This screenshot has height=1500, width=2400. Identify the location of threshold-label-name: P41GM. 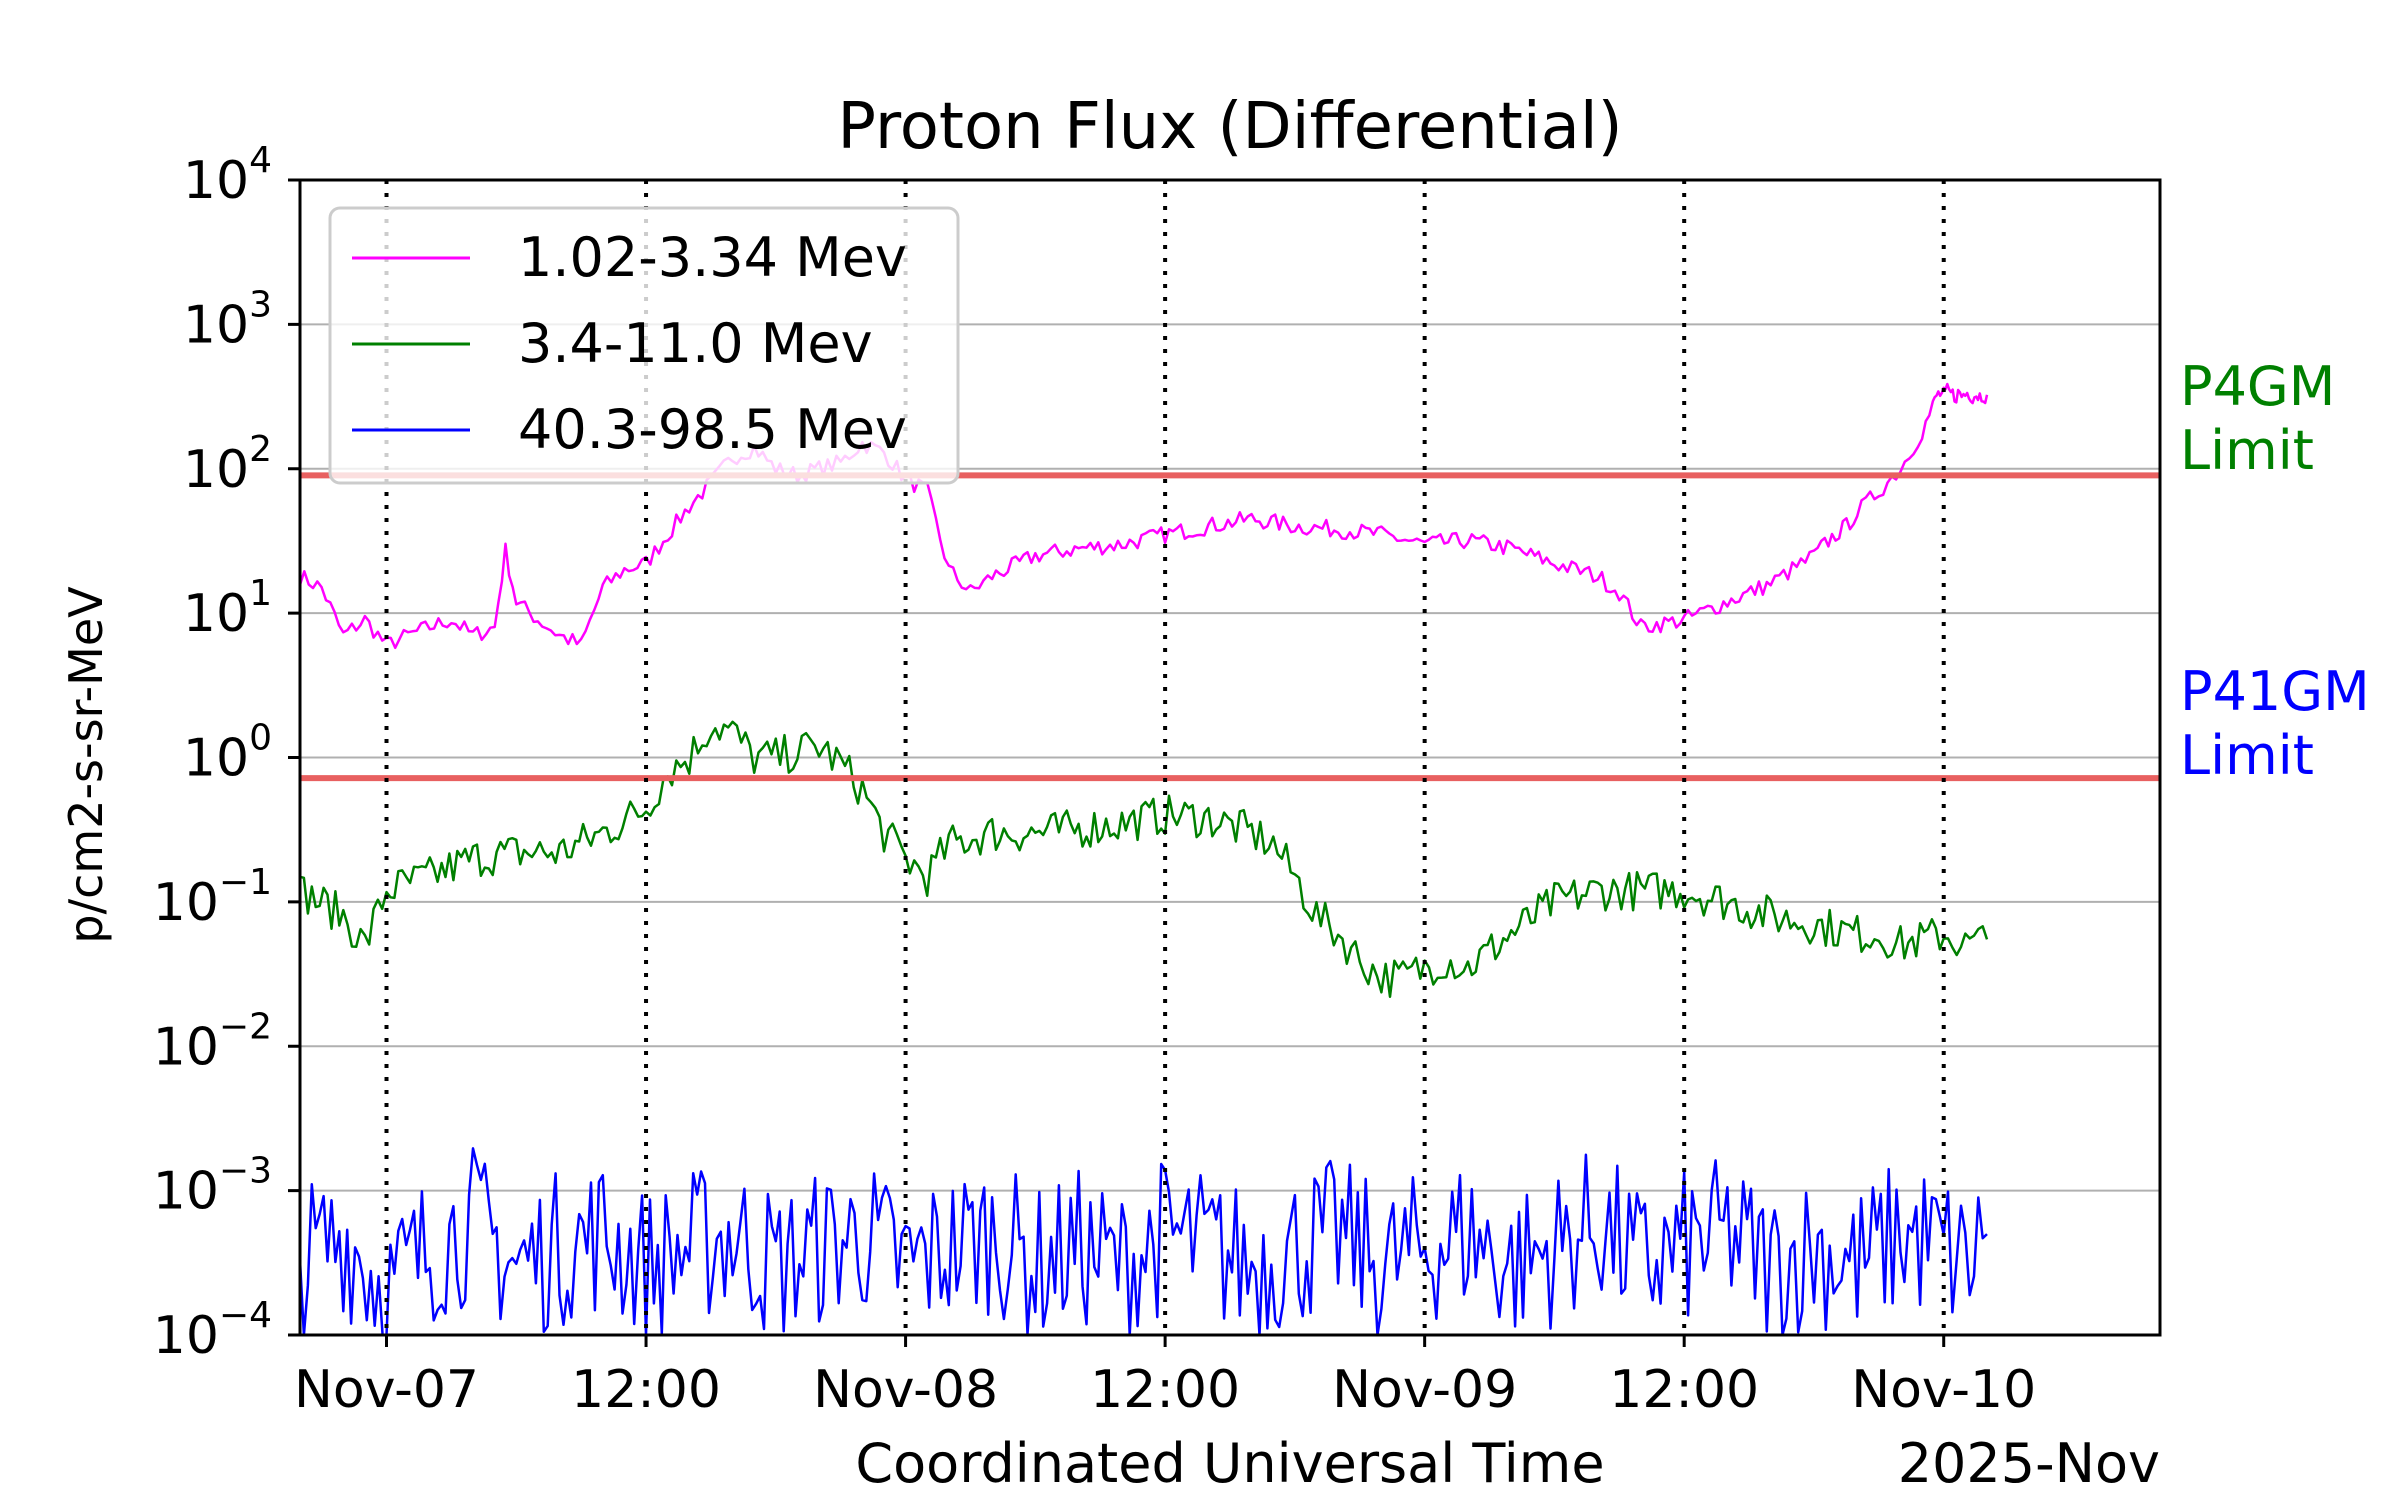
(2275, 691).